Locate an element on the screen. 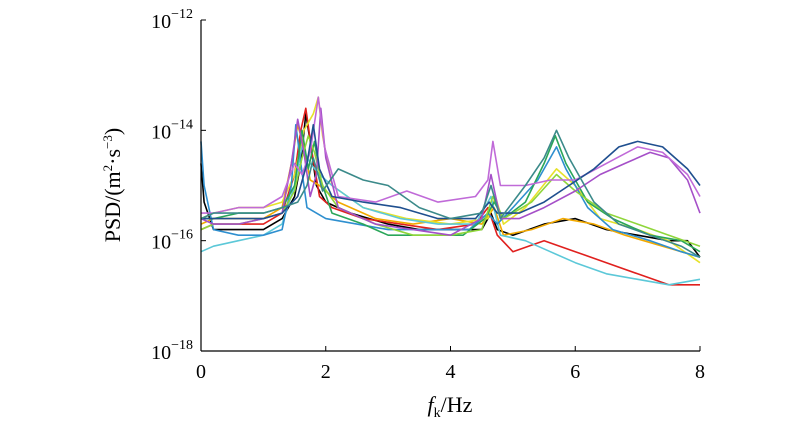 The image size is (800, 425). x-tick-label: 2 is located at coordinates (326, 372).